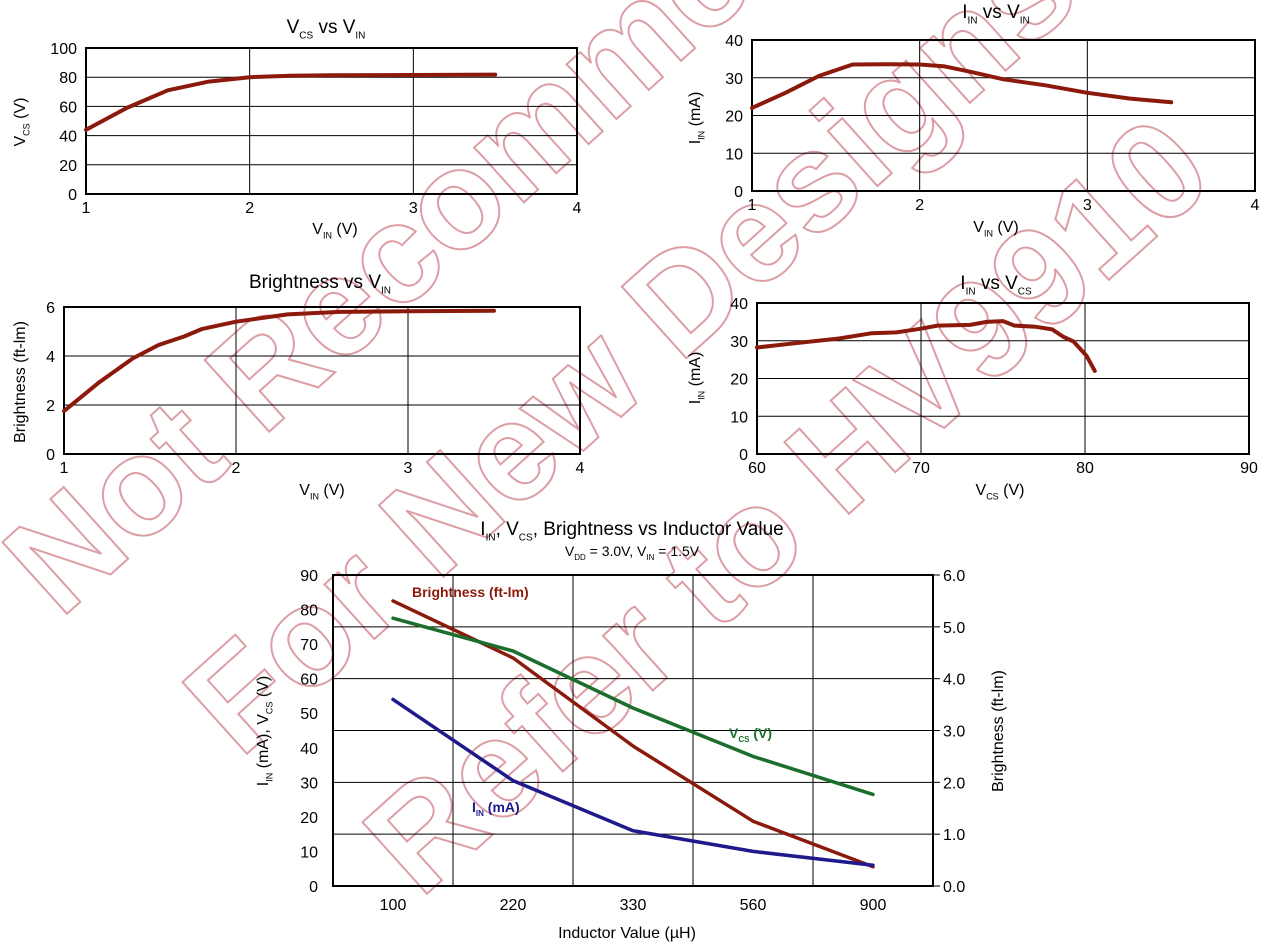  Describe the element at coordinates (633, 905) in the screenshot. I see `x-tick-label: 330` at that location.